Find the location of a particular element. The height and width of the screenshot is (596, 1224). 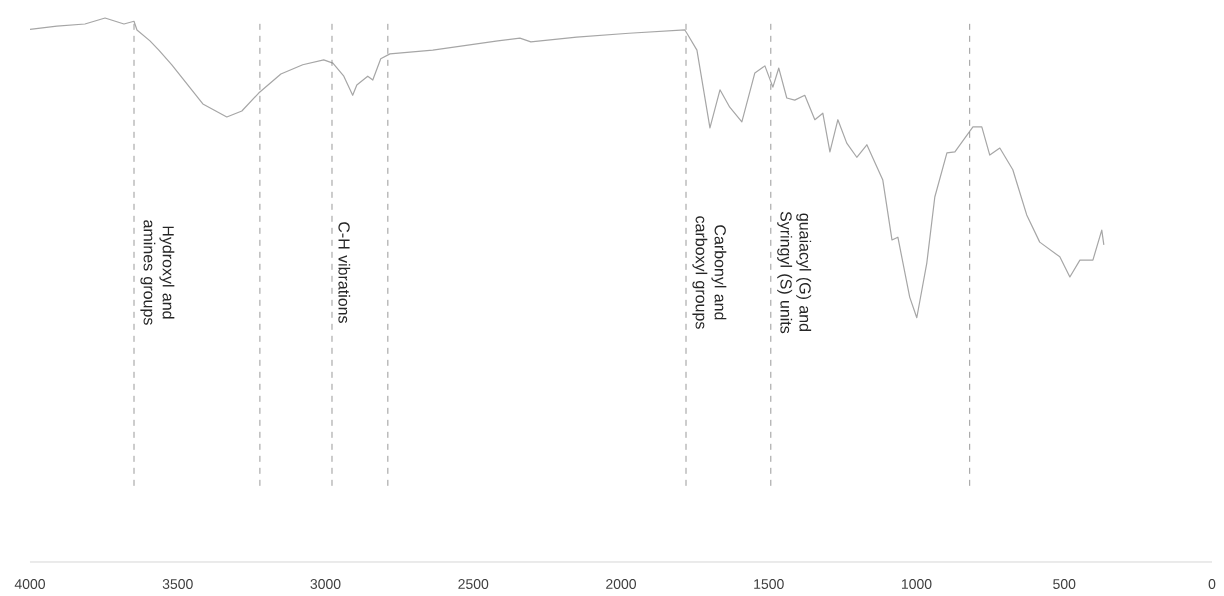

x-tick-label: 500 is located at coordinates (1064, 584).